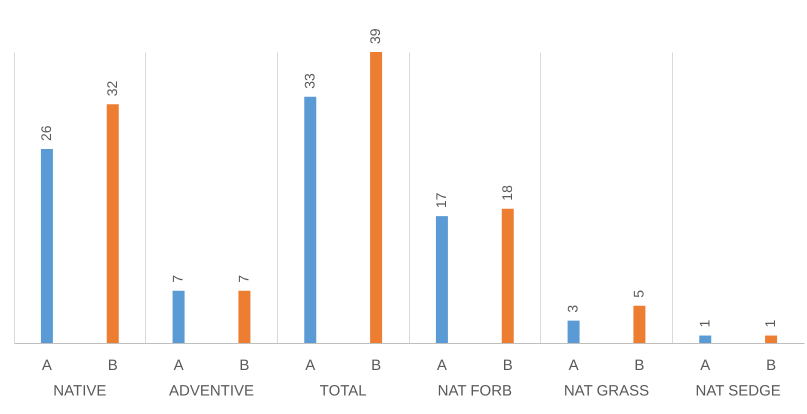  I want to click on x-tick-label: NAT SEDGE, so click(738, 391).